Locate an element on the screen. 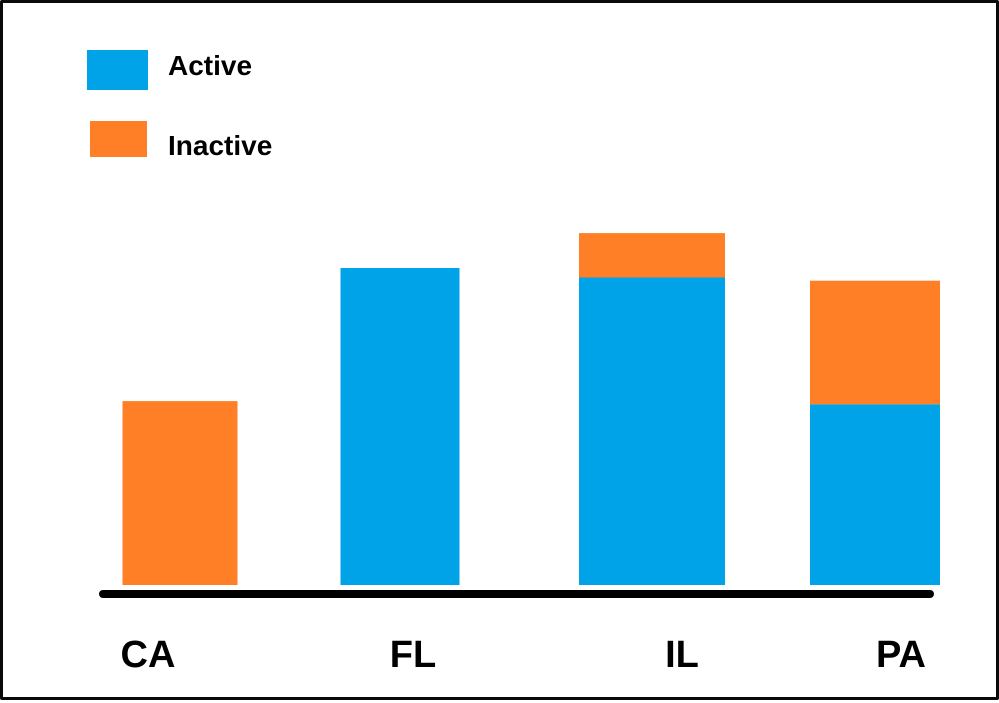 Image resolution: width=999 pixels, height=703 pixels. bar-ca-inactive is located at coordinates (180, 493).